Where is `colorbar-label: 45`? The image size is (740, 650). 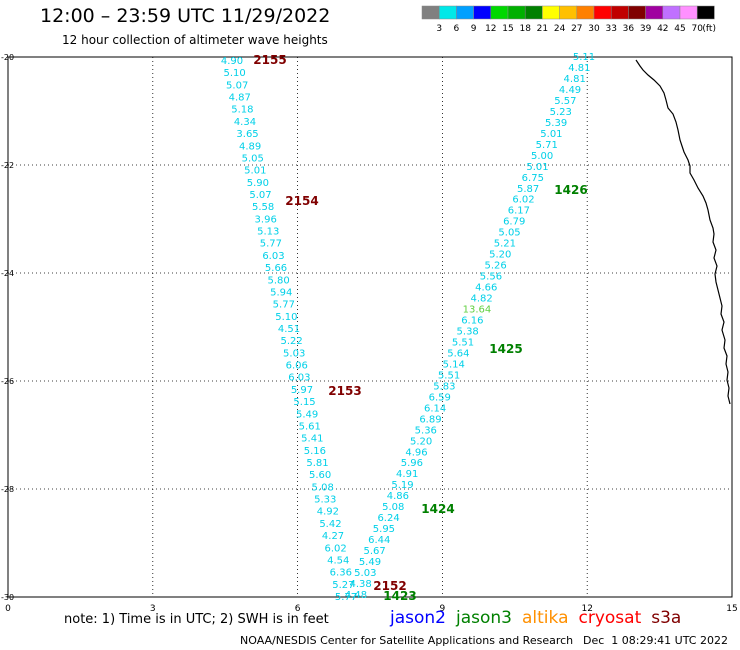
colorbar-label: 45 is located at coordinates (679, 29).